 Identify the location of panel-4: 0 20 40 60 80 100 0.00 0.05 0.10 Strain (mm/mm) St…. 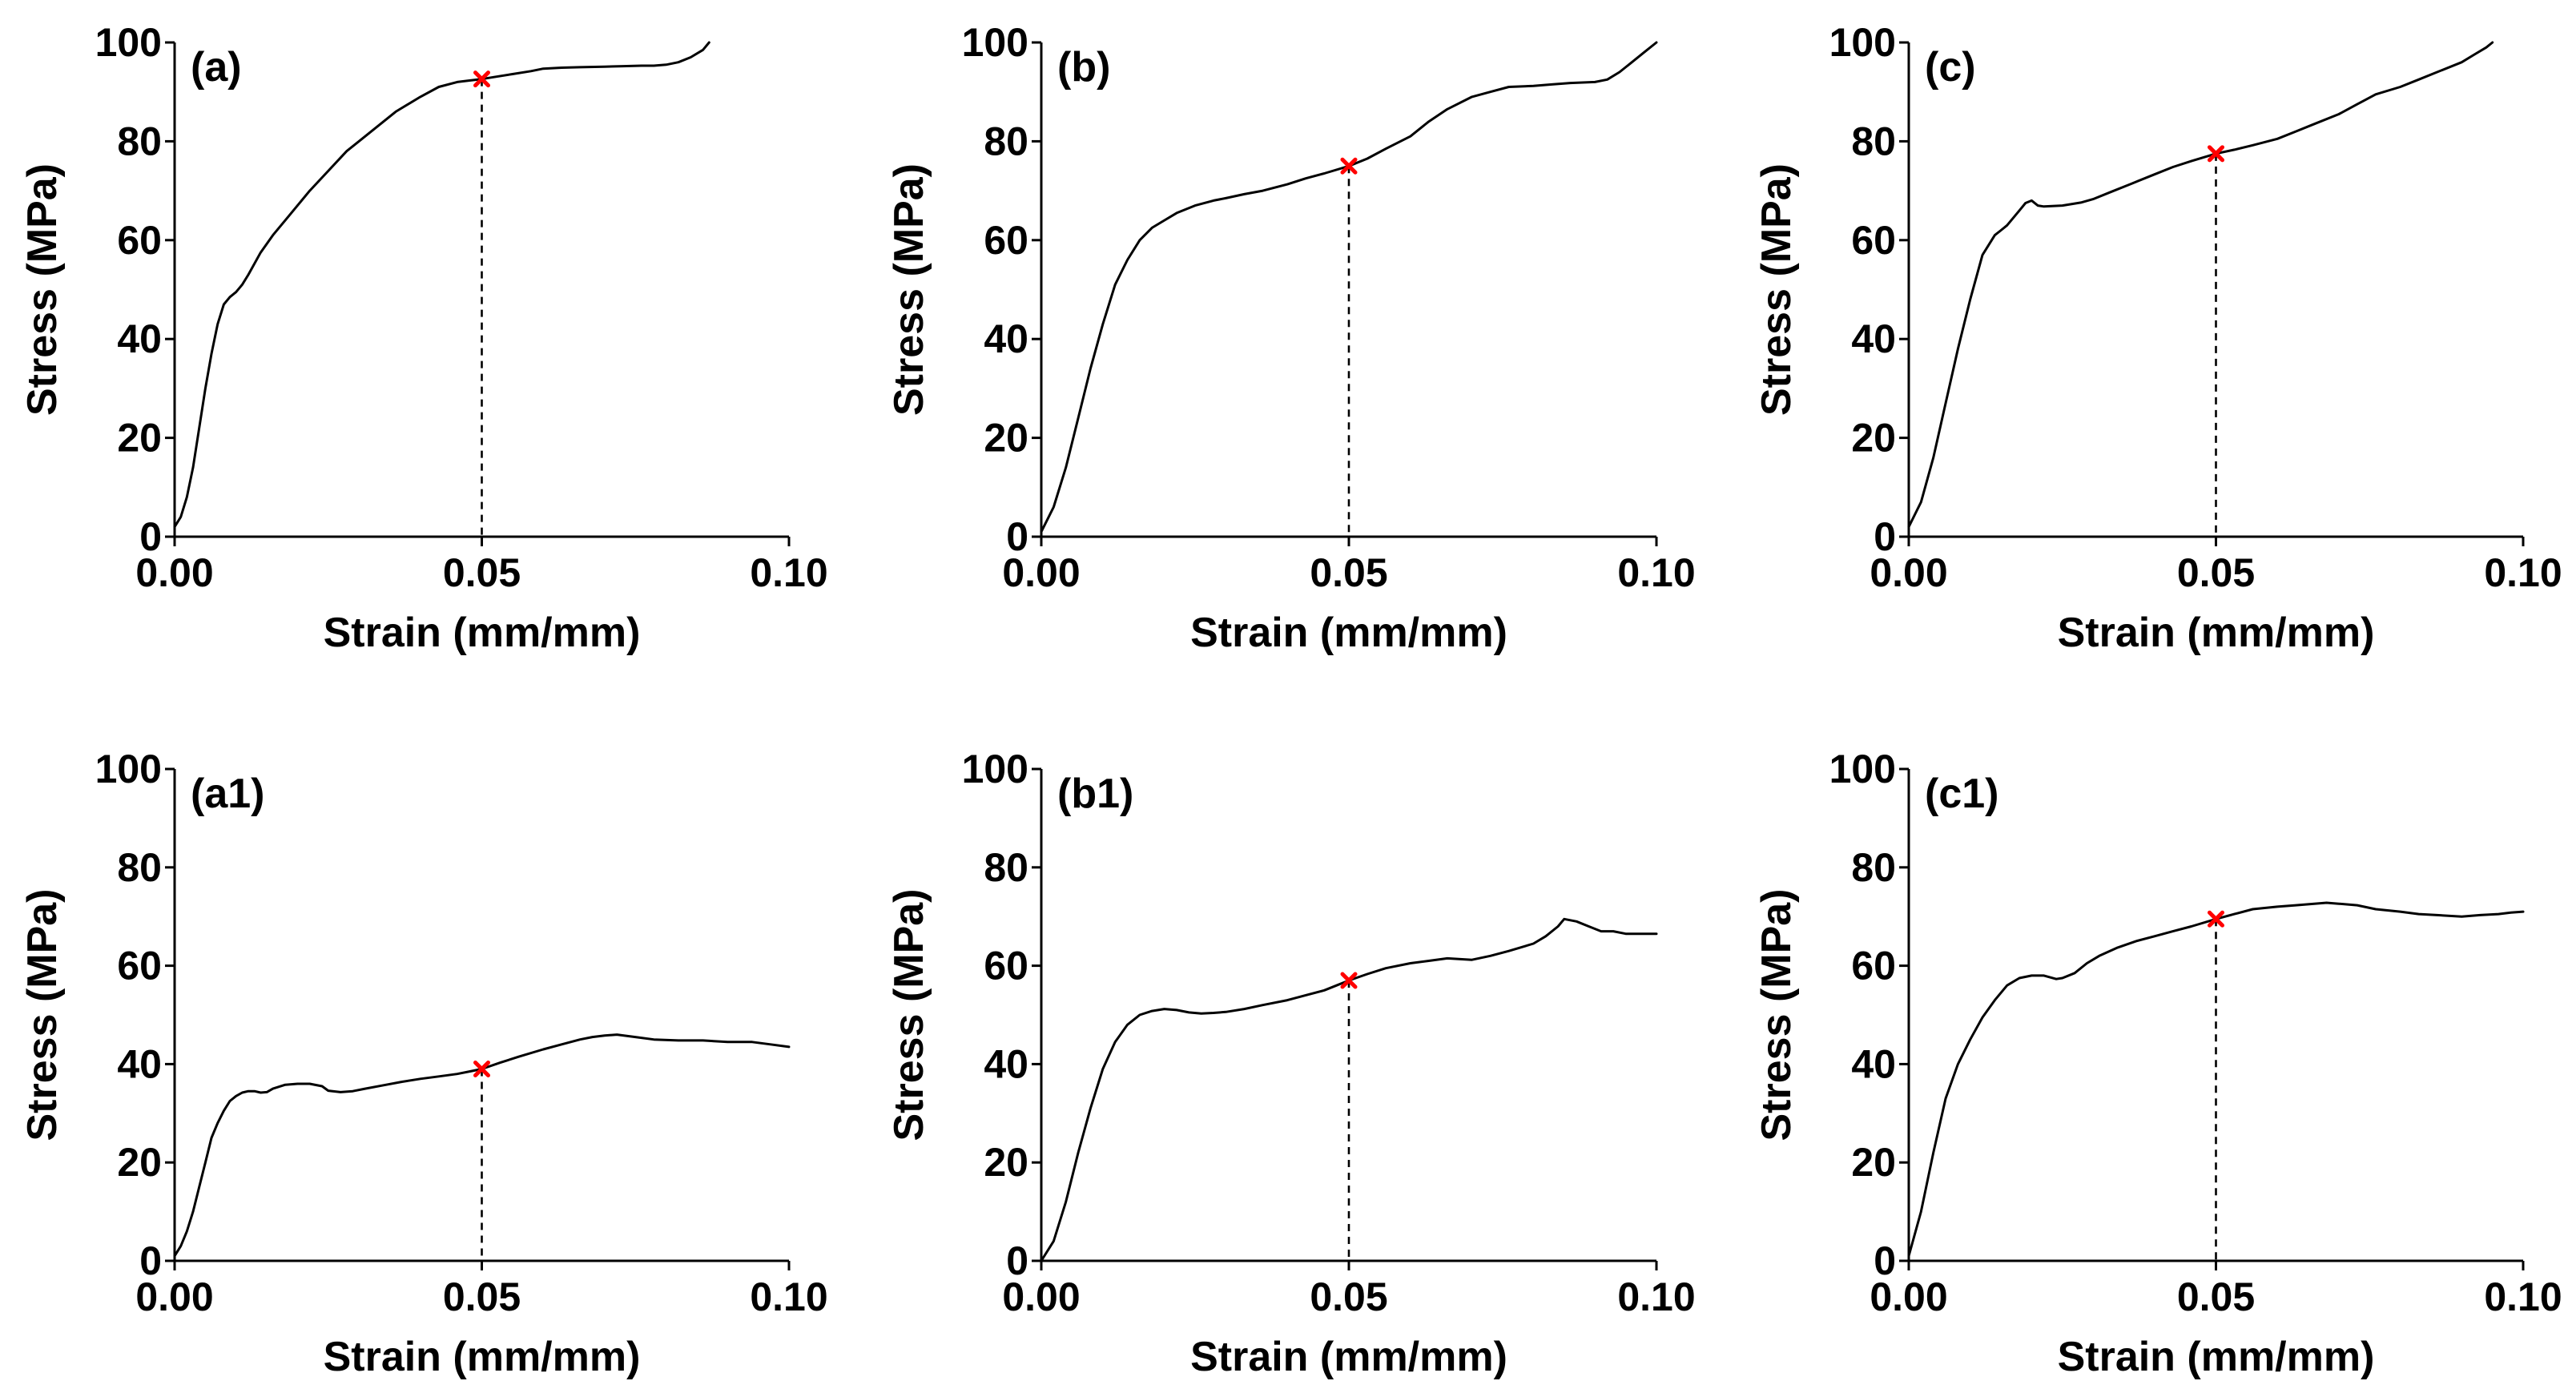
(424, 1063).